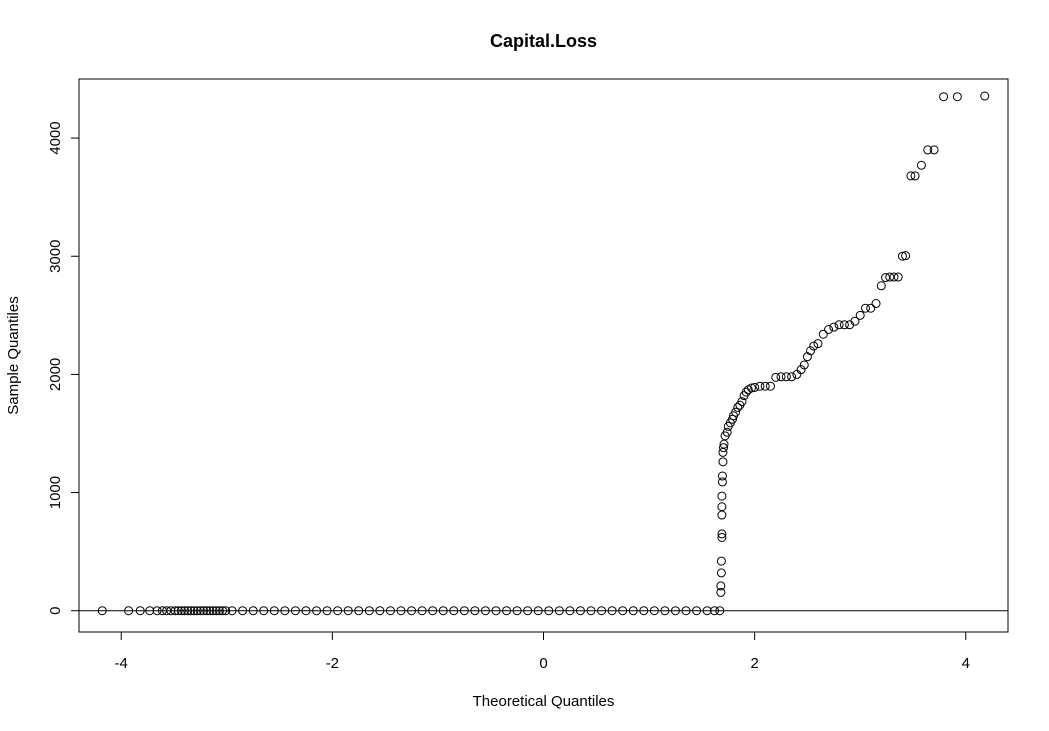 Image resolution: width=1049 pixels, height=731 pixels. Describe the element at coordinates (55, 137) in the screenshot. I see `y-tick-label: 4000` at that location.